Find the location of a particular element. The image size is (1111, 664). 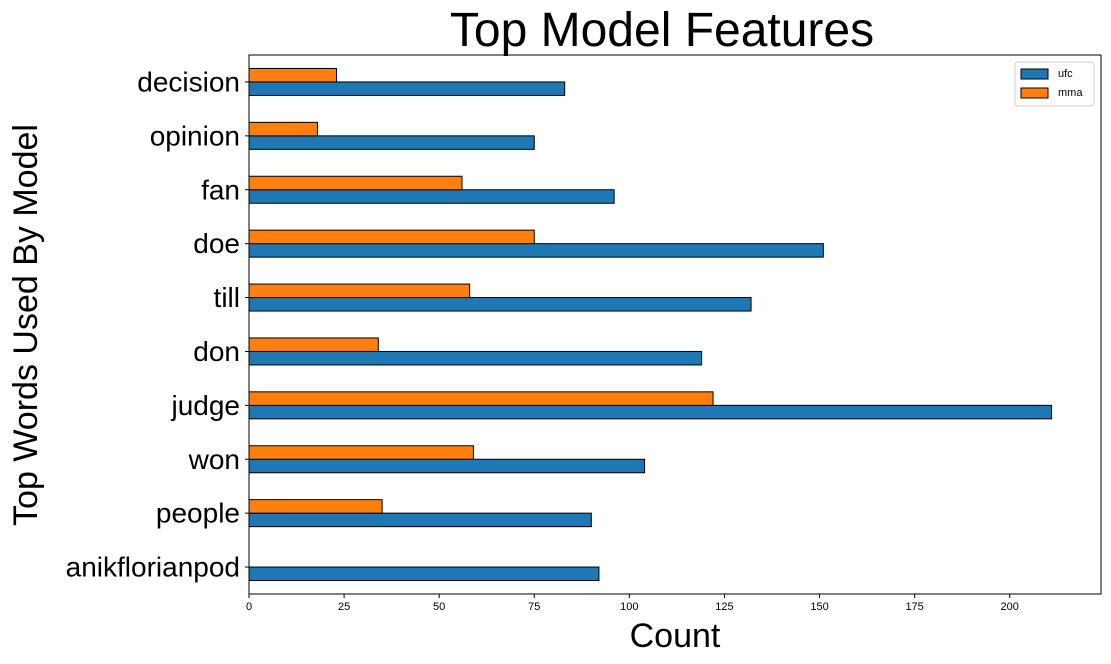

category-label: till is located at coordinates (227, 297).